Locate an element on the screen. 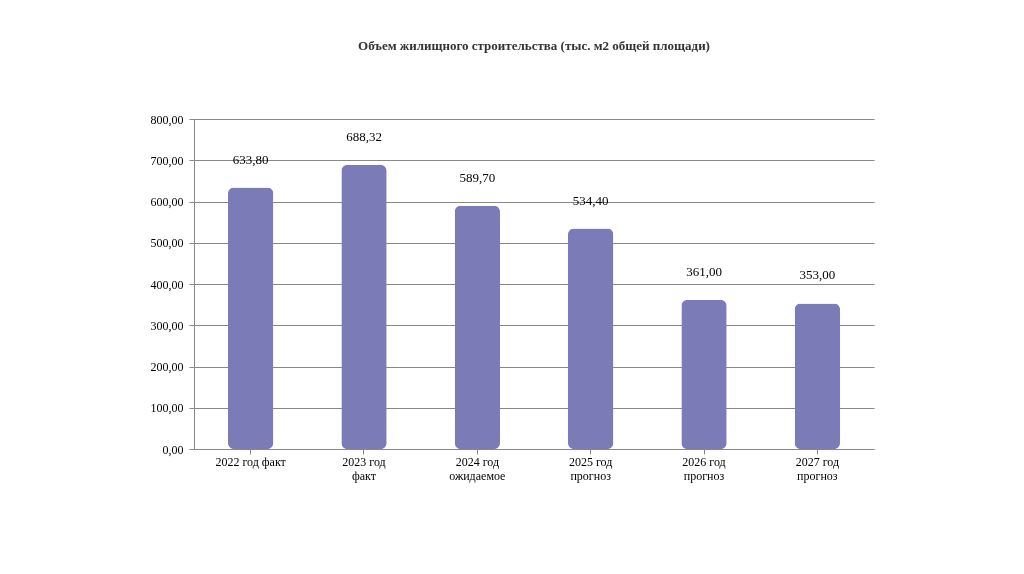  x-tick-label: 2026 год прогноз is located at coordinates (704, 468).